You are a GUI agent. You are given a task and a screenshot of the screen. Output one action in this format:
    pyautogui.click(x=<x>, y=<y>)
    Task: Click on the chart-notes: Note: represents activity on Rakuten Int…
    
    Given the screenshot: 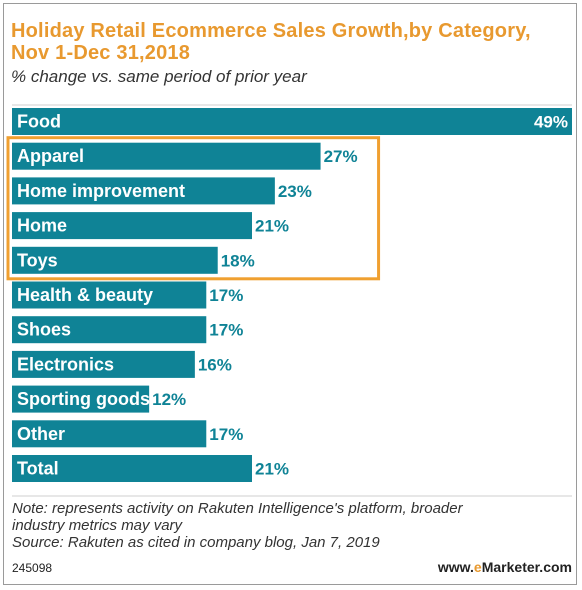 What is the action you would take?
    pyautogui.click(x=290, y=525)
    